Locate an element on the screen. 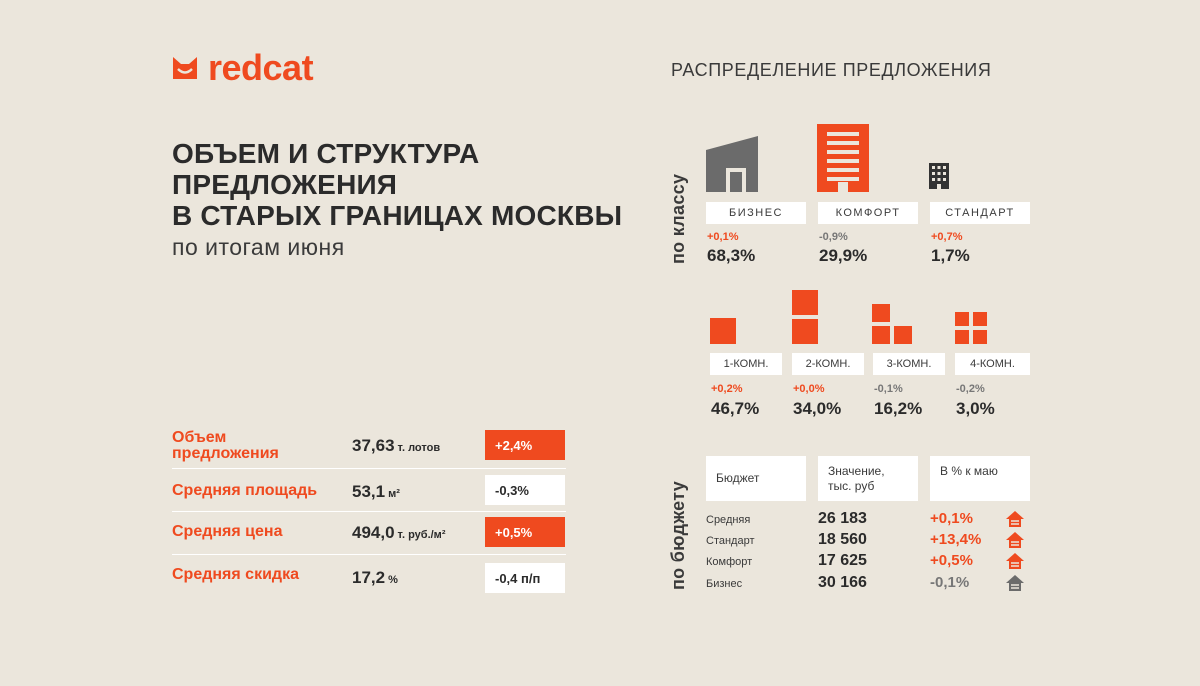  room-label-2: 2-КОМН. is located at coordinates (828, 364).